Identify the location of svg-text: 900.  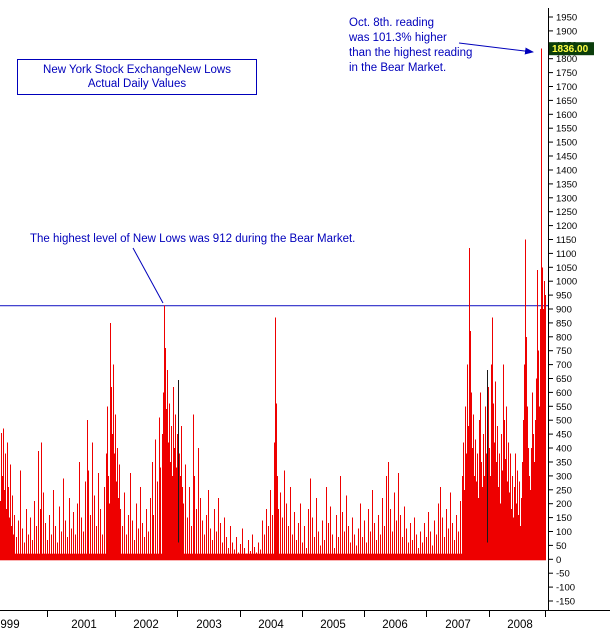
(564, 310).